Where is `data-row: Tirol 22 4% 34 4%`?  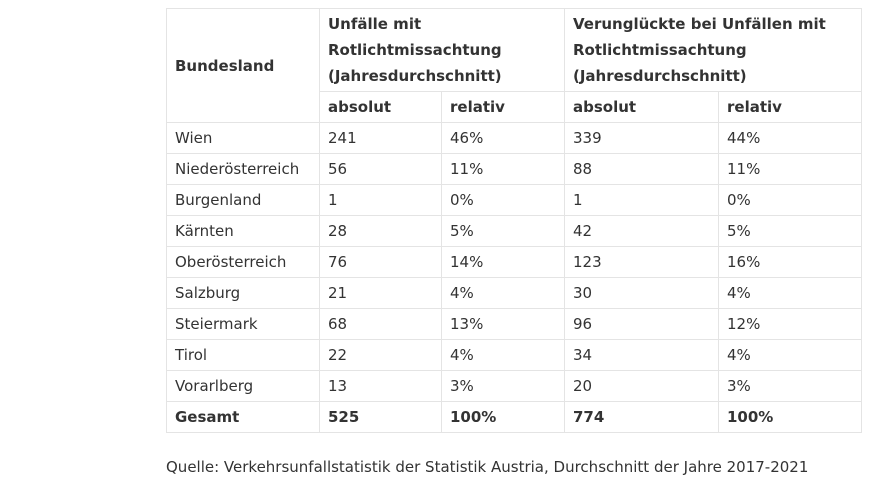
data-row: Tirol 22 4% 34 4% is located at coordinates (514, 355).